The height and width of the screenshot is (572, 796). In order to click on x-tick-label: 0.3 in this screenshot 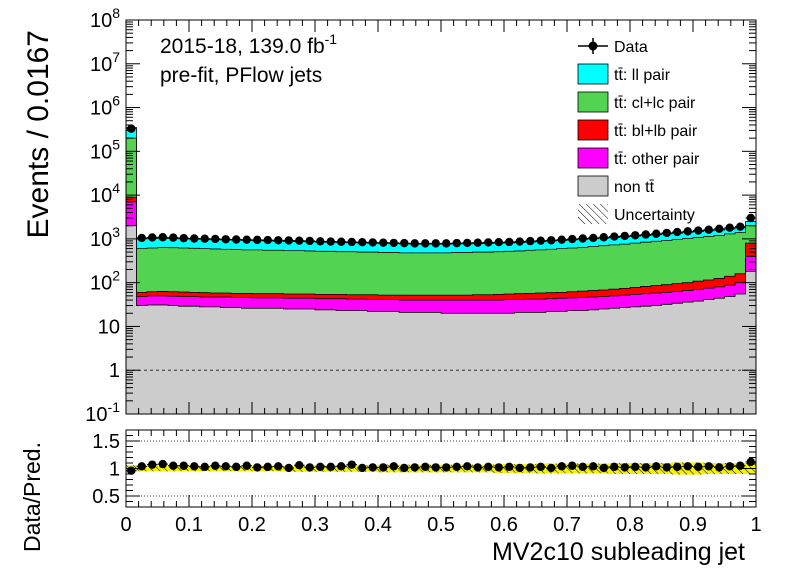, I will do `click(315, 525)`.